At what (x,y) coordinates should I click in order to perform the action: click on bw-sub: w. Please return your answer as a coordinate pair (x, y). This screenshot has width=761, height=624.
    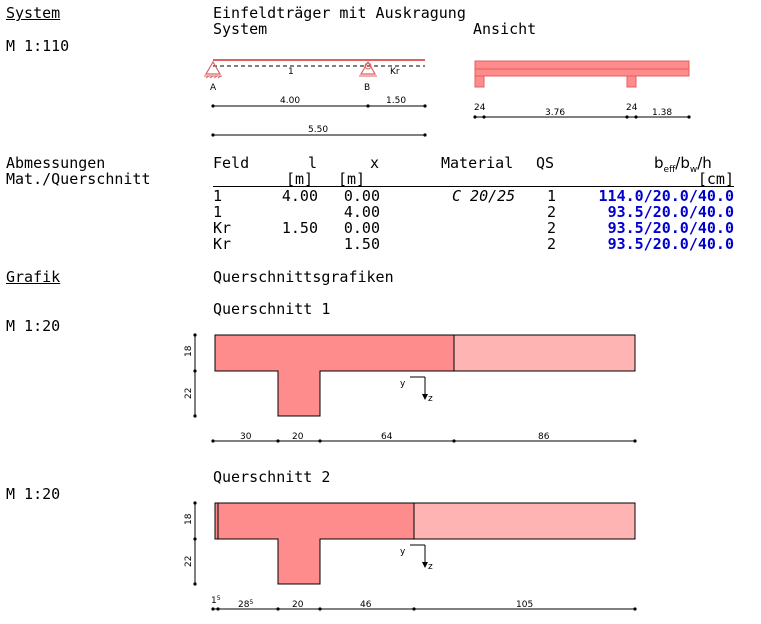
    Looking at the image, I should click on (693, 170).